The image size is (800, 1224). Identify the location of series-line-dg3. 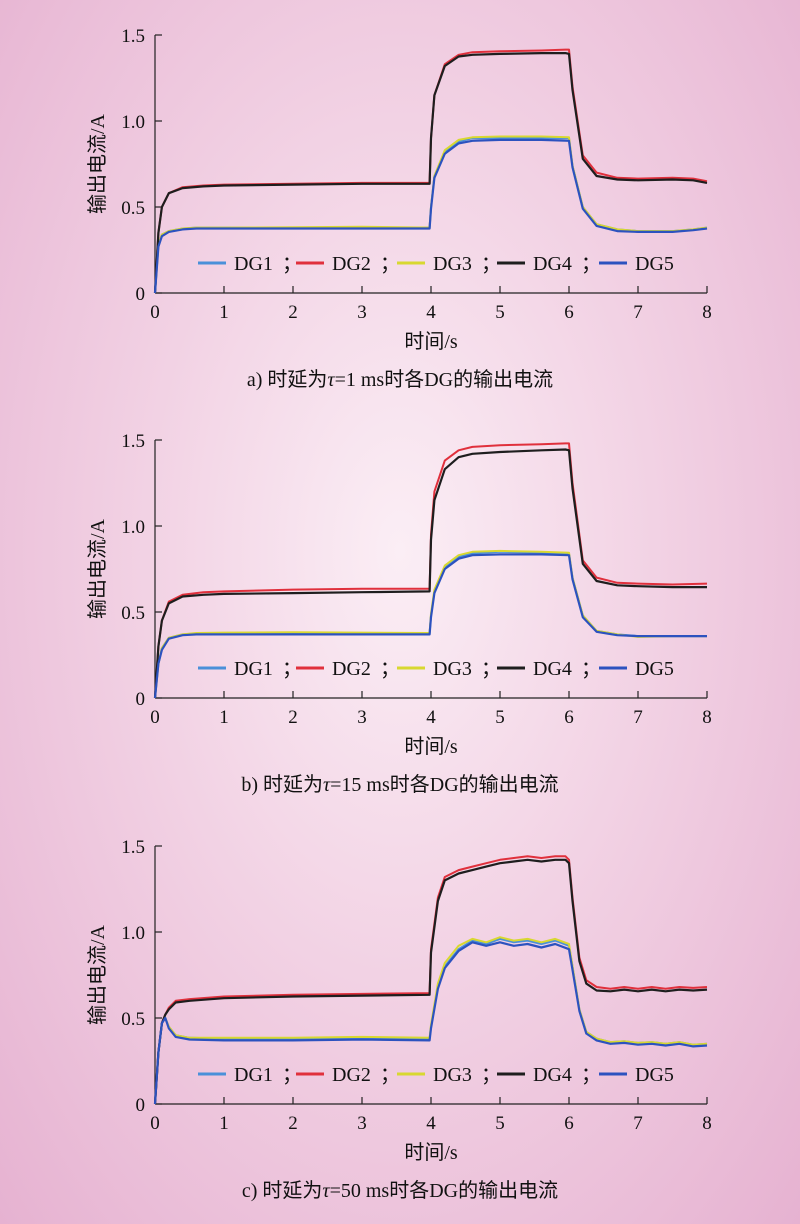
(431, 1020).